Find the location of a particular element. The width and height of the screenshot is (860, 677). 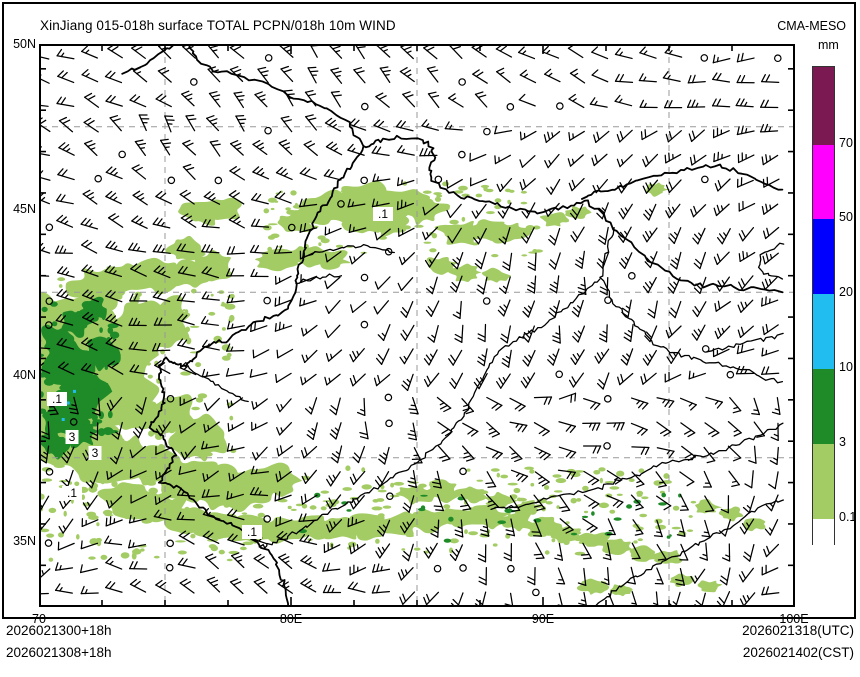

colorbar-tick-50: 50 is located at coordinates (846, 217).